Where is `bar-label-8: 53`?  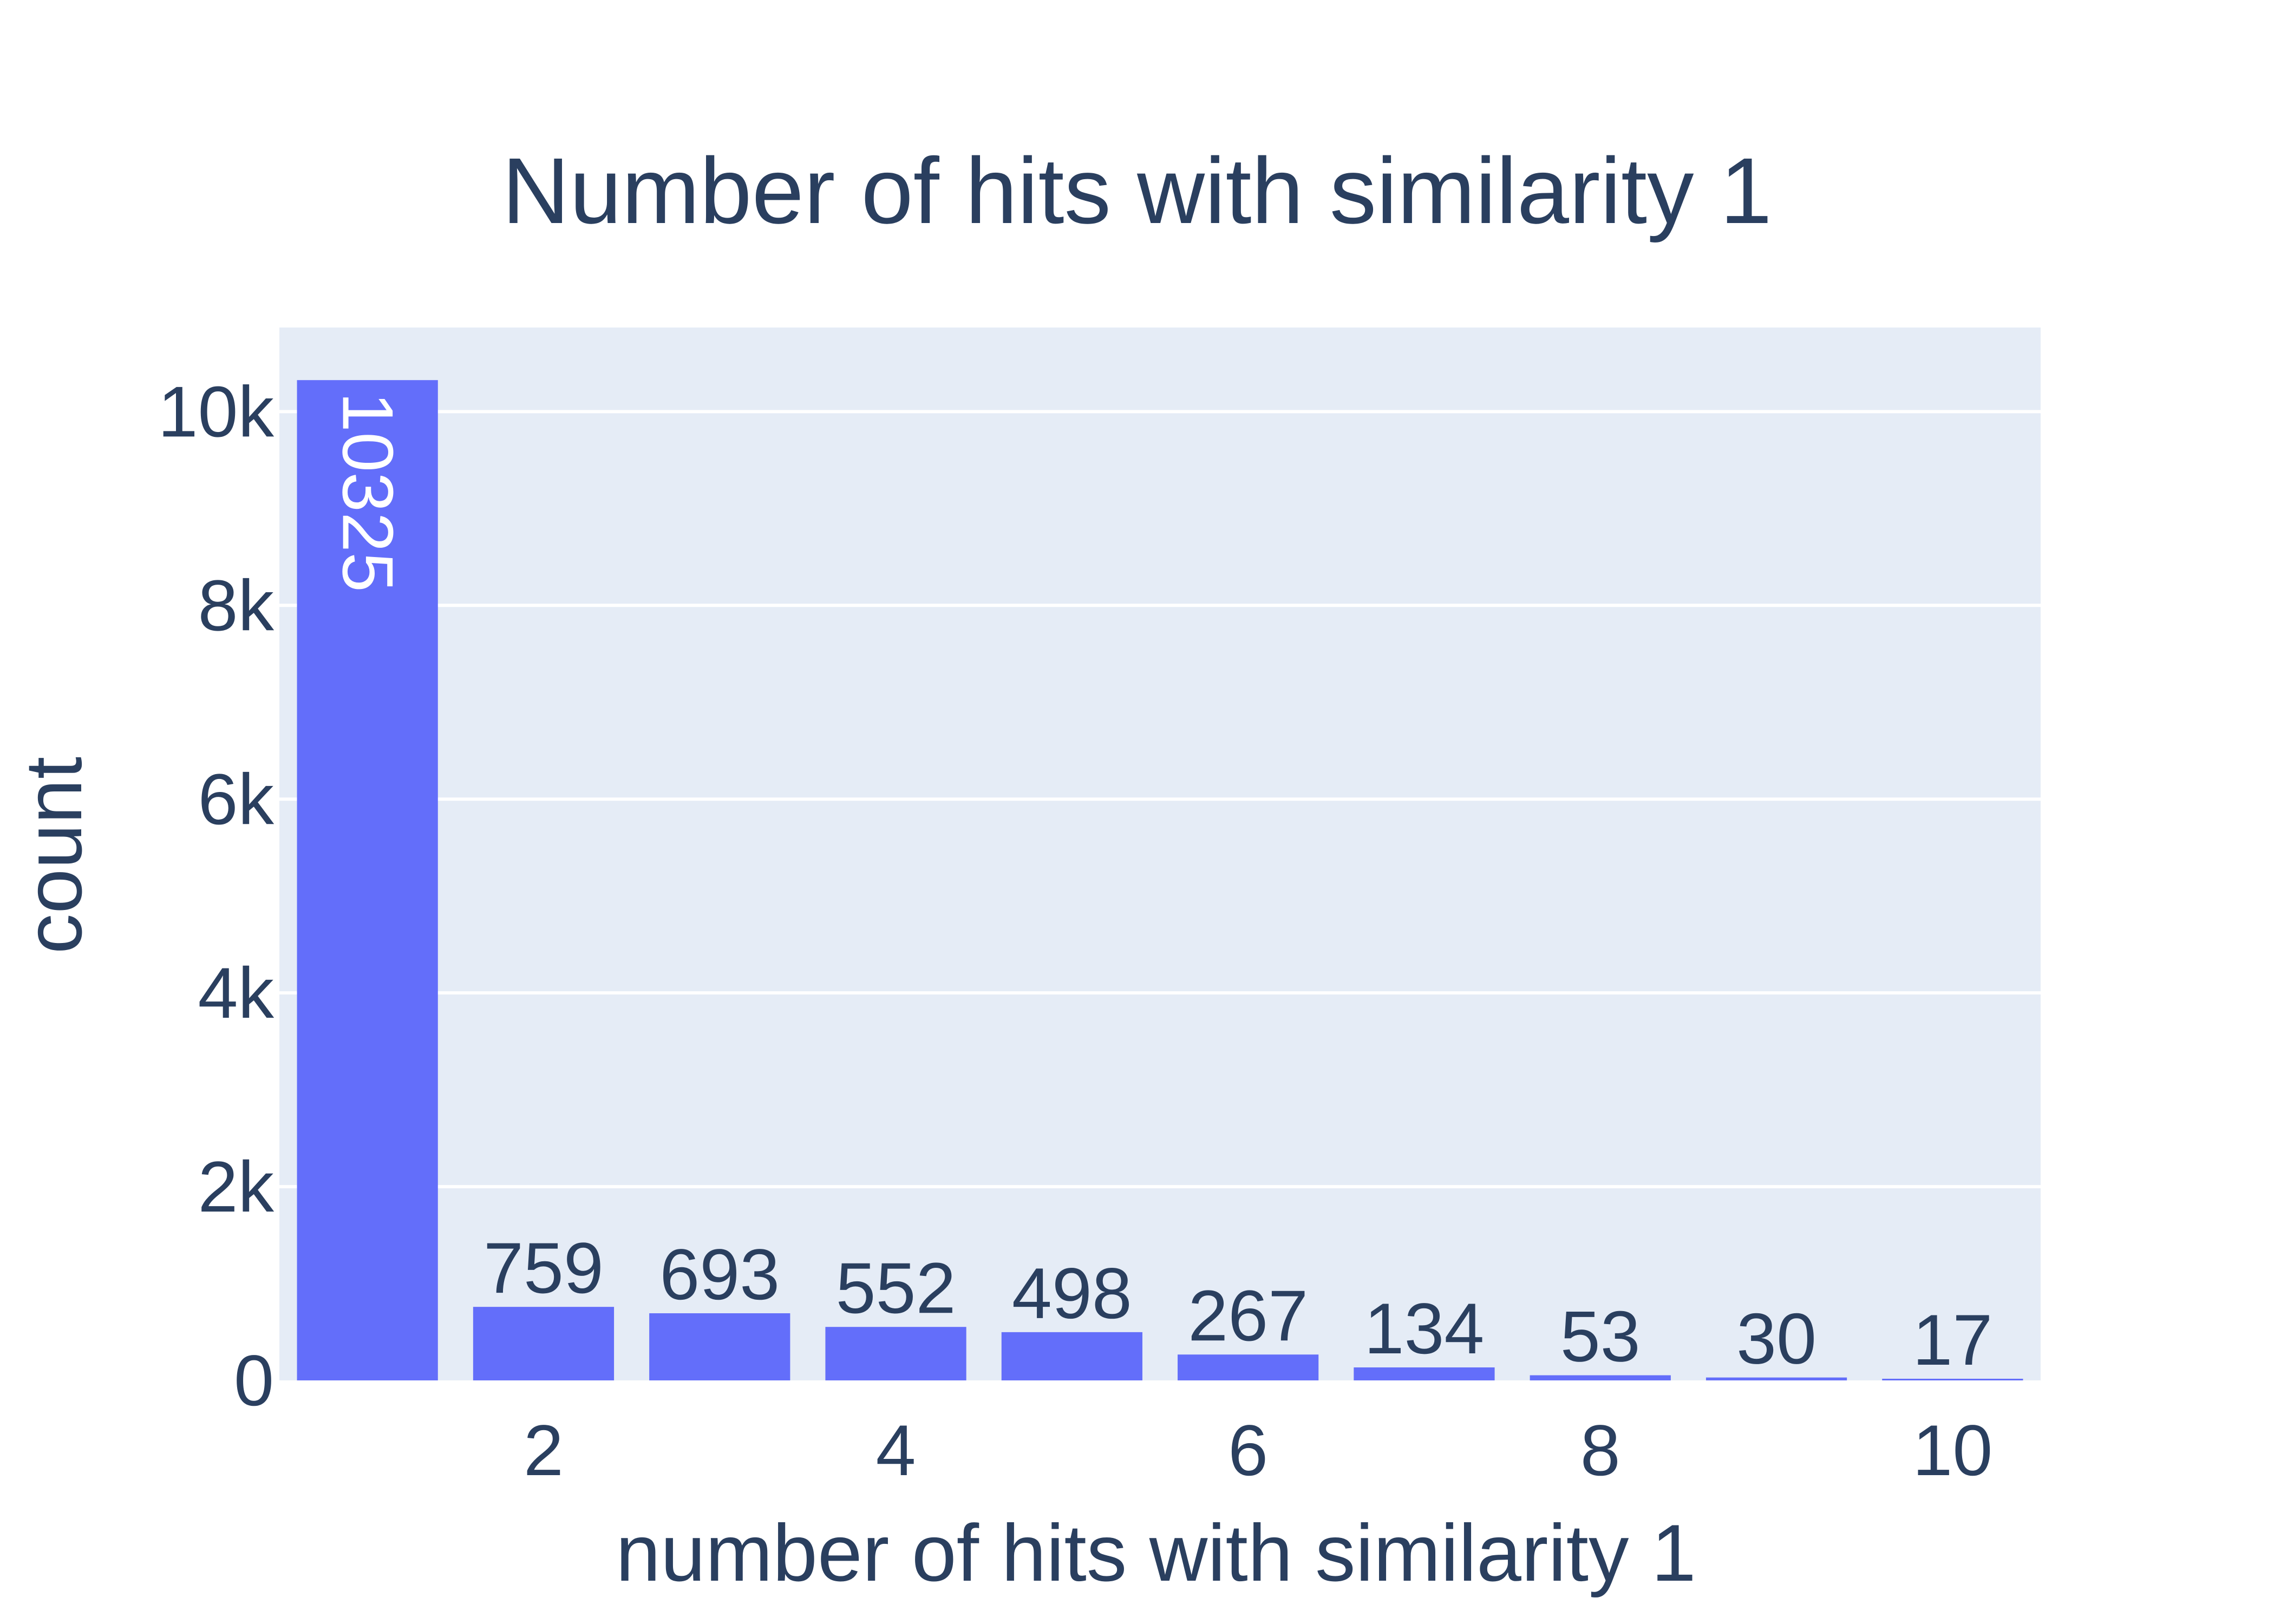 bar-label-8: 53 is located at coordinates (1600, 1337).